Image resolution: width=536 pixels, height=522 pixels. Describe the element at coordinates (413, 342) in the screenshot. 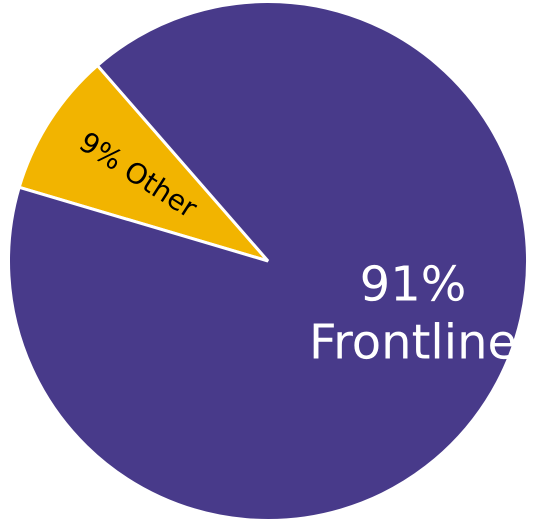

I see `slice-label: Frontline` at that location.